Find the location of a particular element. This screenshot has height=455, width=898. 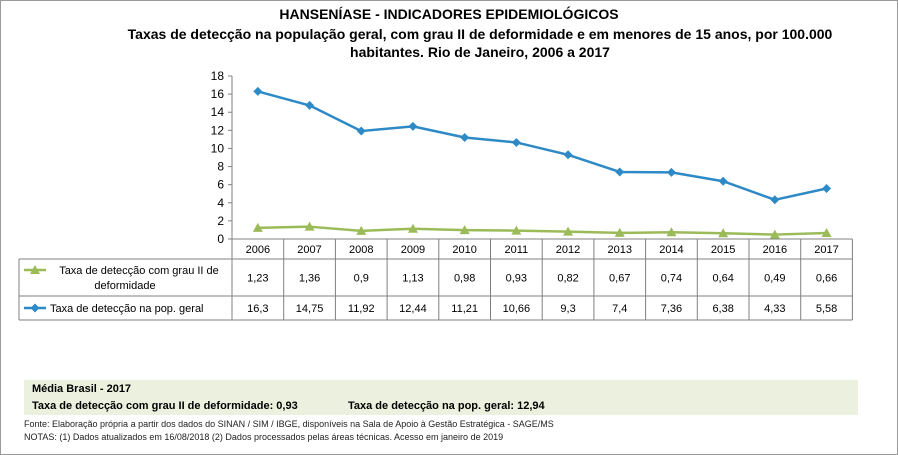

x-tick-label: 2016 is located at coordinates (775, 250).